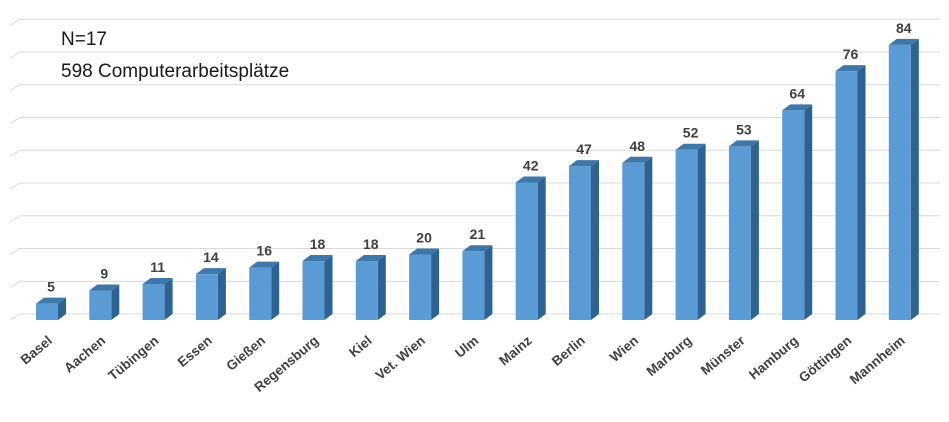 This screenshot has height=422, width=949. What do you see at coordinates (36, 350) in the screenshot?
I see `category-label: Basel` at bounding box center [36, 350].